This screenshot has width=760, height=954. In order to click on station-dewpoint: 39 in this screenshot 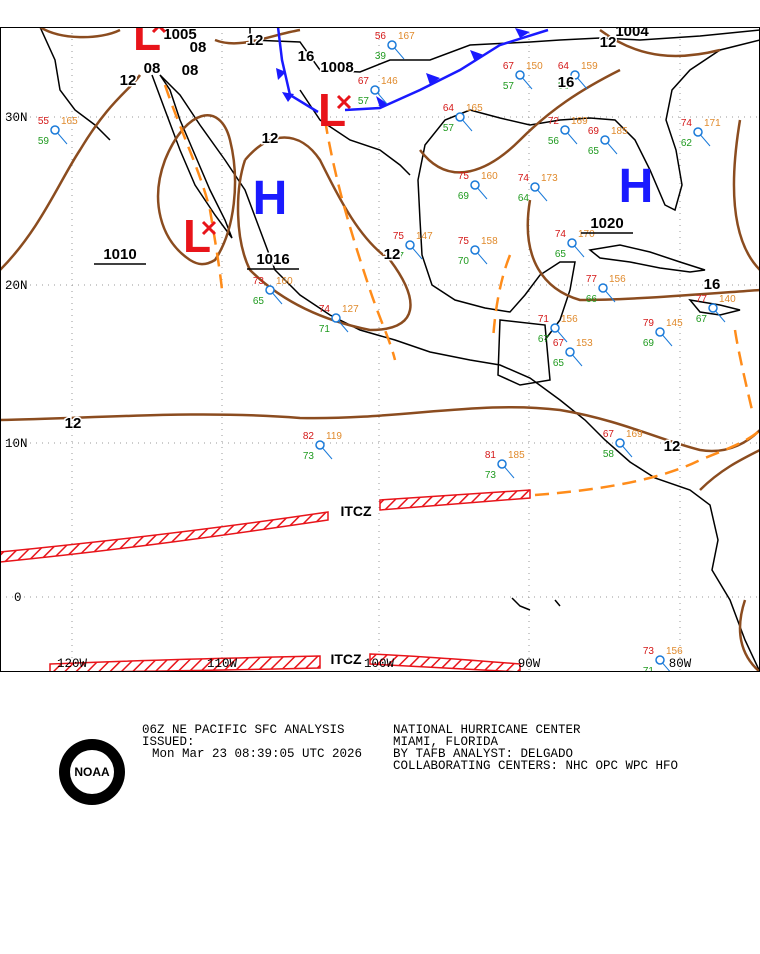, I will do `click(381, 56)`.